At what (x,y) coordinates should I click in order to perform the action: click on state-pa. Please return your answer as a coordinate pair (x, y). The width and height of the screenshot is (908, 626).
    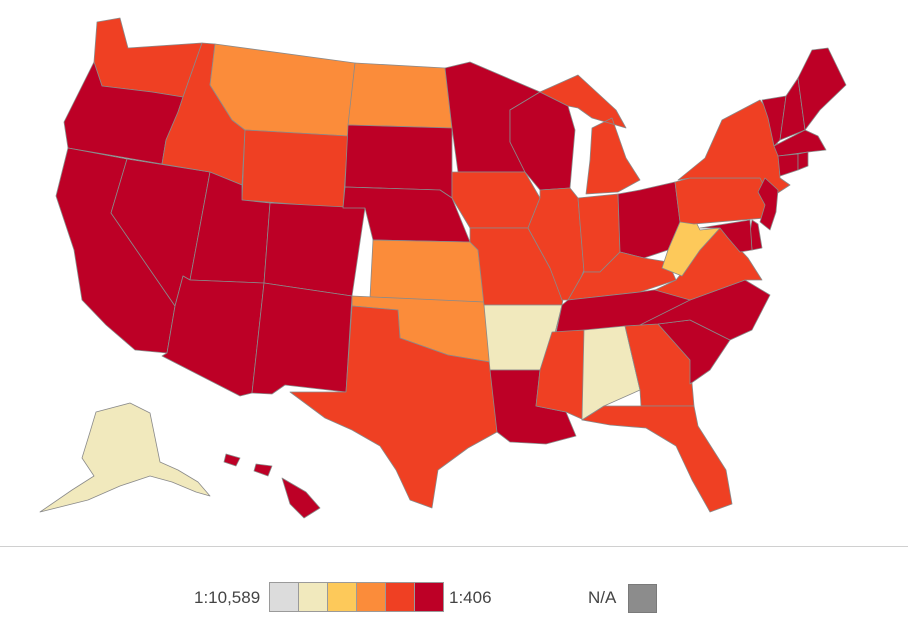
    Looking at the image, I should click on (723, 201).